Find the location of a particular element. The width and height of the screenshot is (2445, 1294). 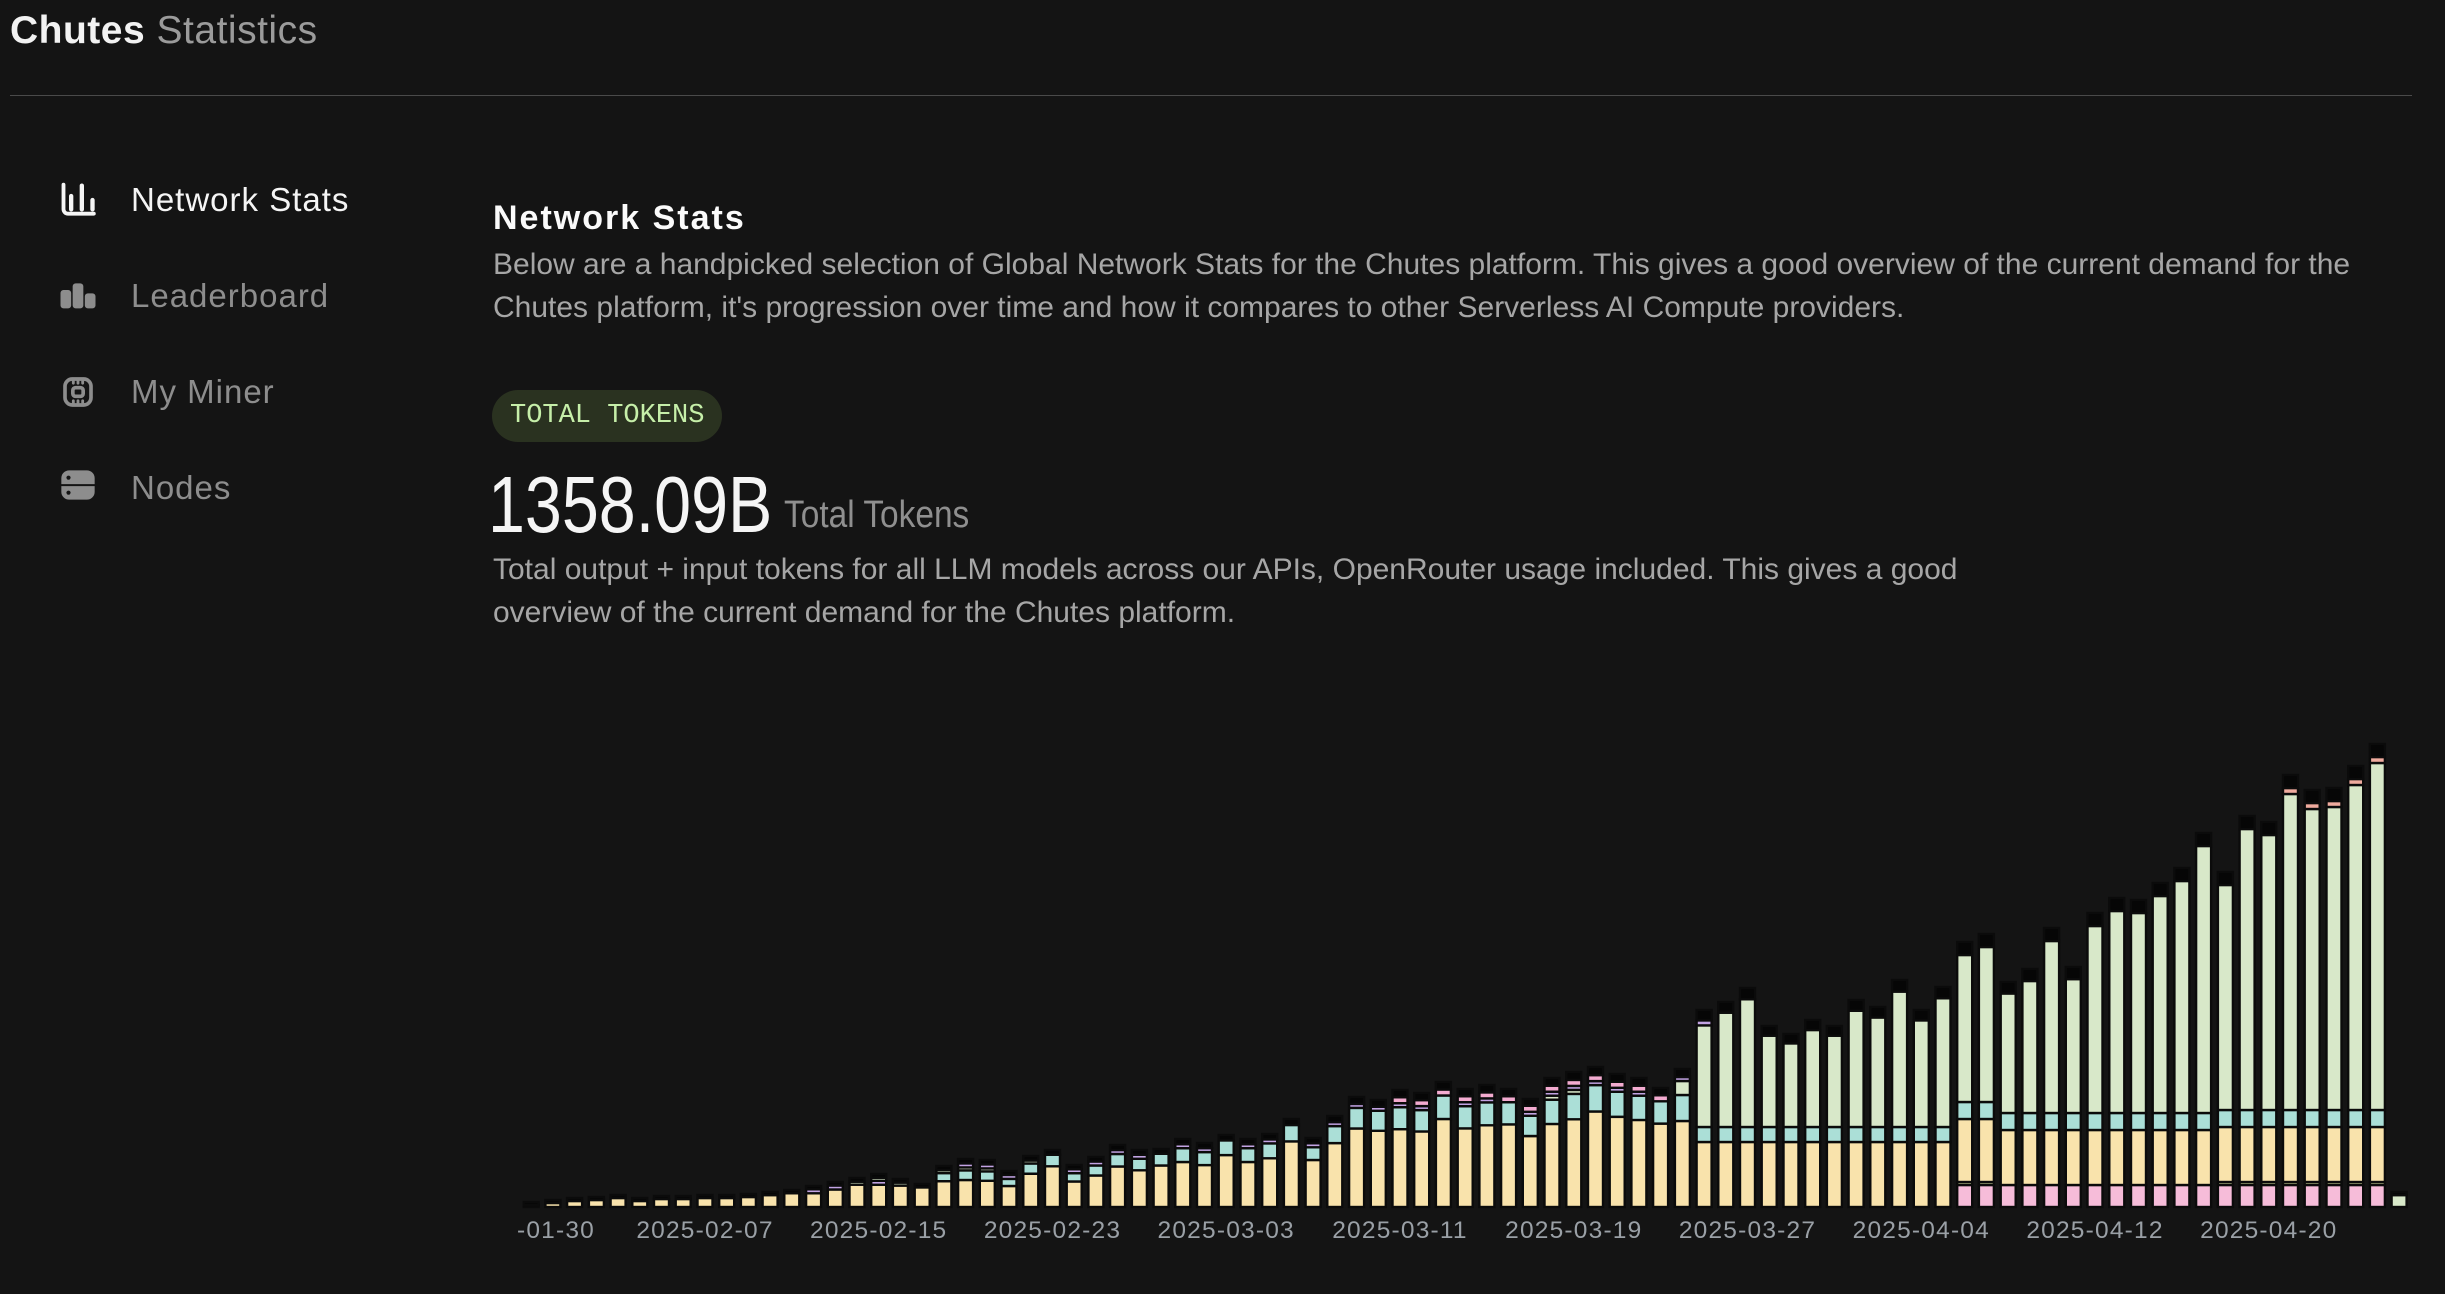

svg-text: -01-30 is located at coordinates (556, 1230).